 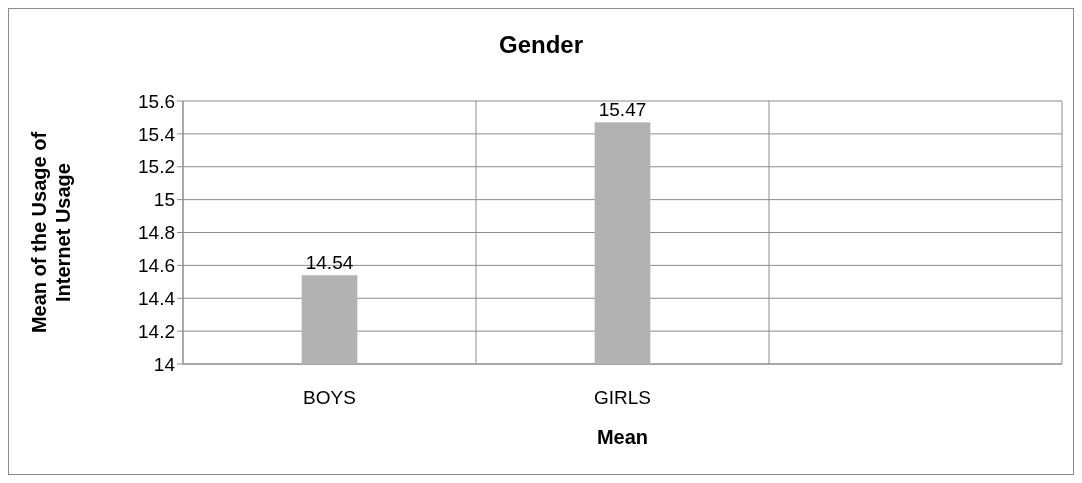 I want to click on y-tick-label: 15.4, so click(x=157, y=134).